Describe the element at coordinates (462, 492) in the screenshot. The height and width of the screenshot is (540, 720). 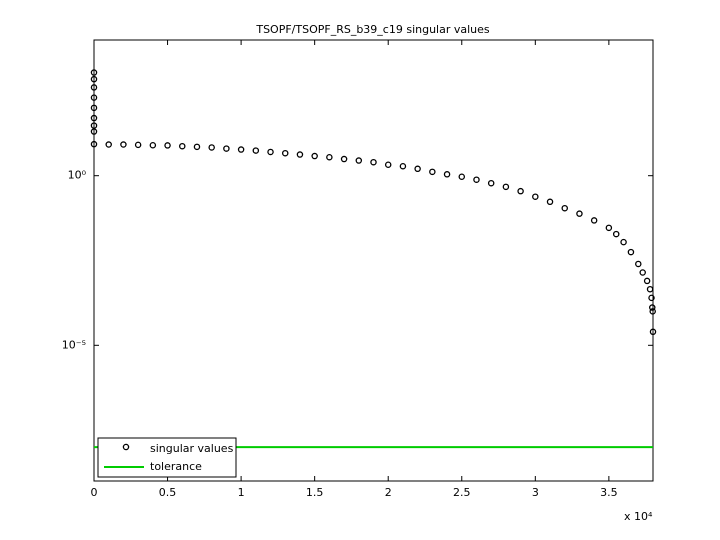
I see `x-tick-label: 2.5` at that location.